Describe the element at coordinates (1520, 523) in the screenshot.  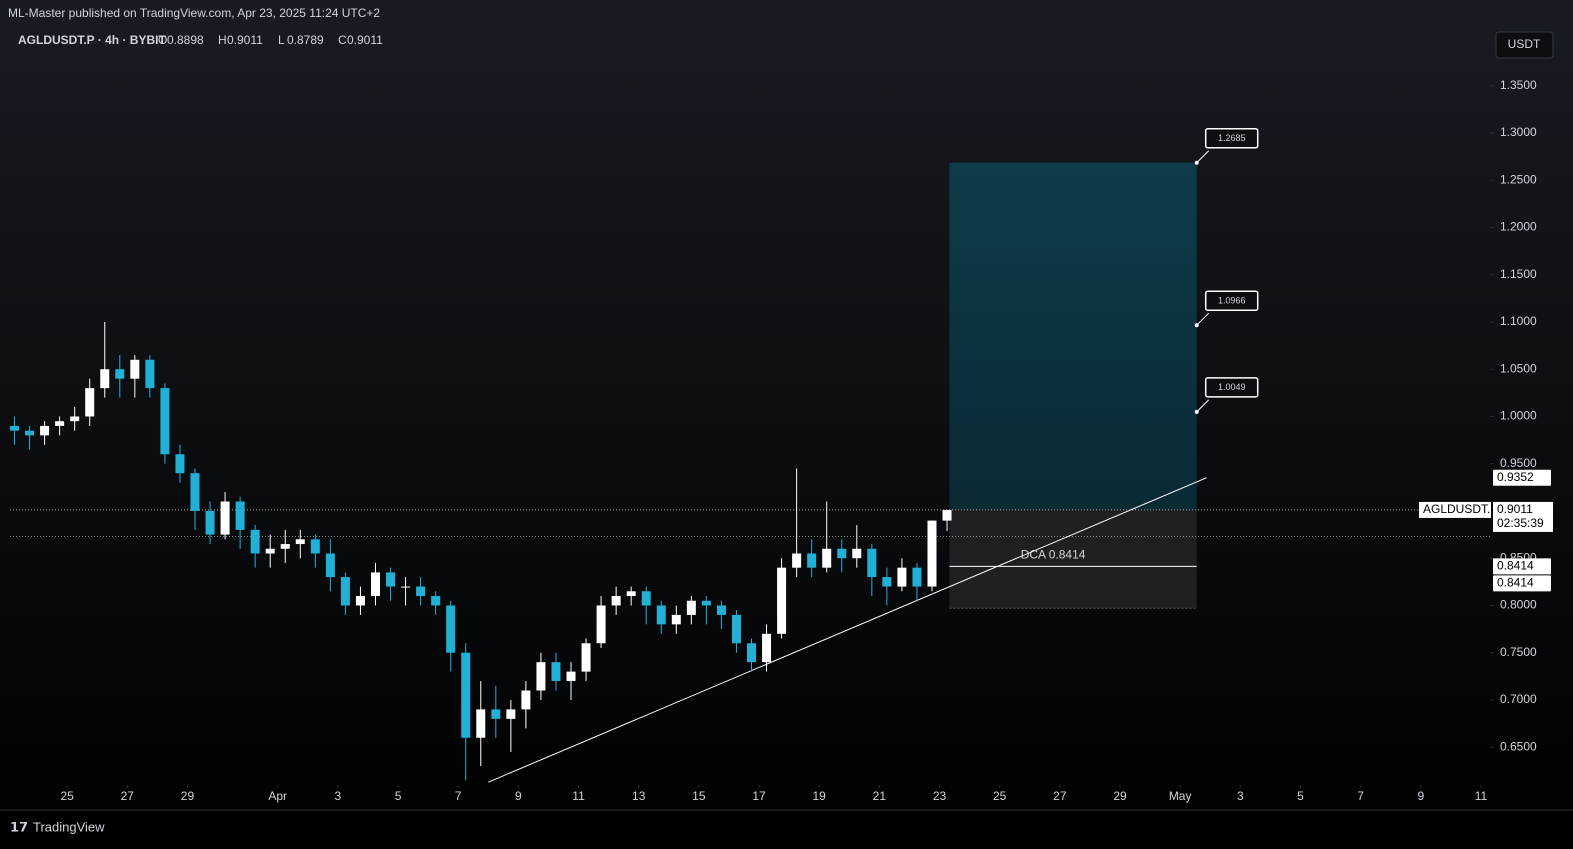
I see `countdown-tag: 02:35:39` at that location.